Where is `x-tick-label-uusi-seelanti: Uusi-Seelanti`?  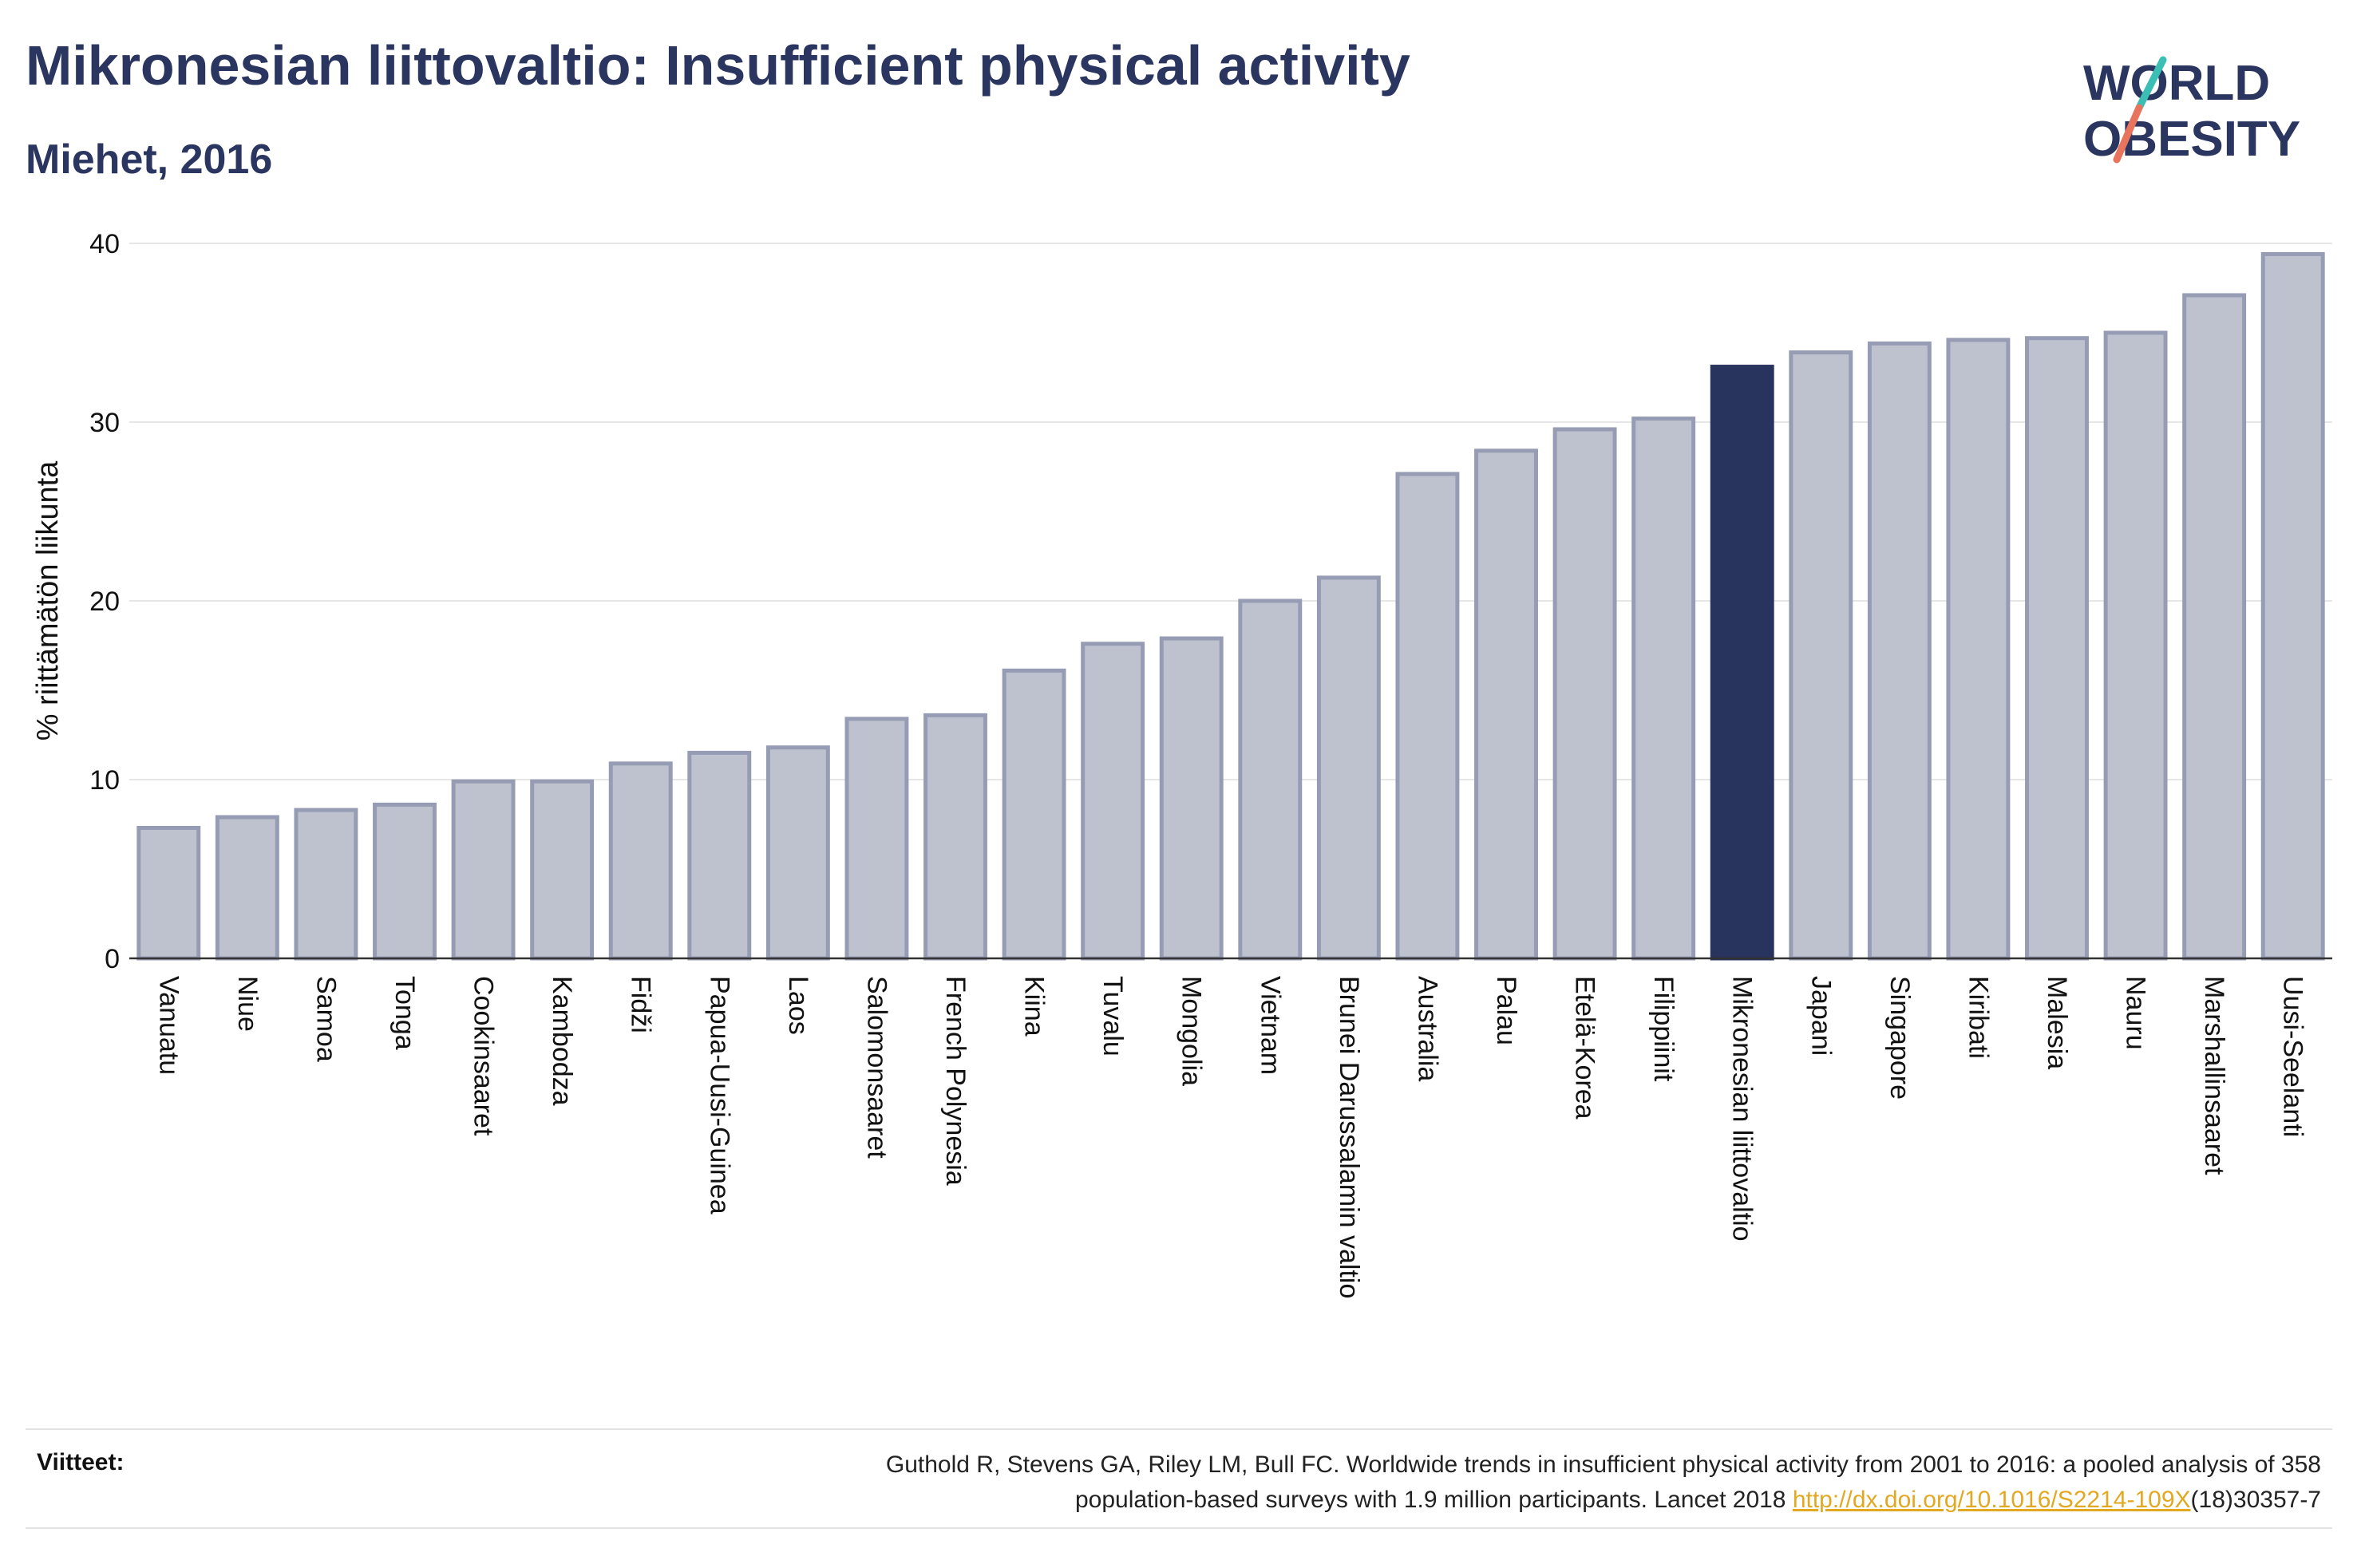
x-tick-label-uusi-seelanti: Uusi-Seelanti is located at coordinates (2293, 1056).